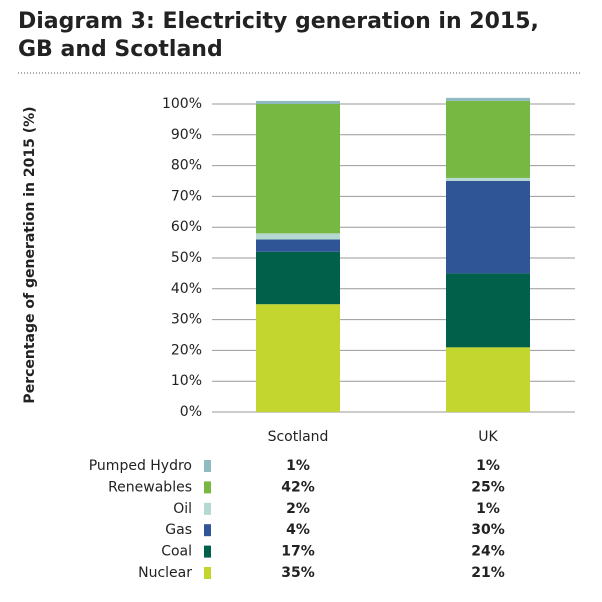 This screenshot has height=602, width=602. What do you see at coordinates (186, 320) in the screenshot?
I see `y-tick-label: 30%` at bounding box center [186, 320].